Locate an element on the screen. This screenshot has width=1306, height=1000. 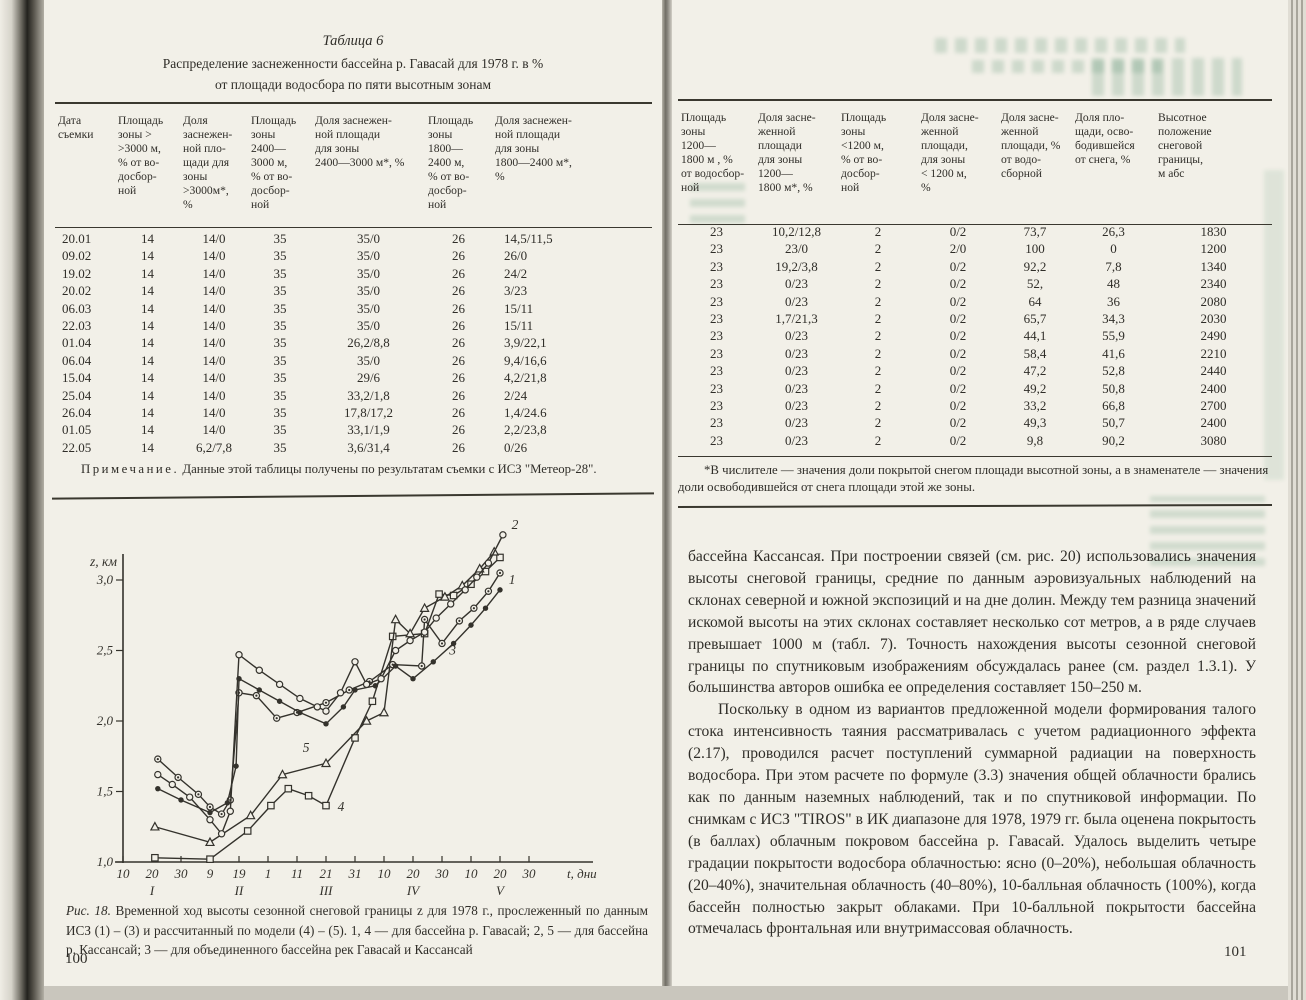
table-cell: 66,8 is located at coordinates (1113, 406).